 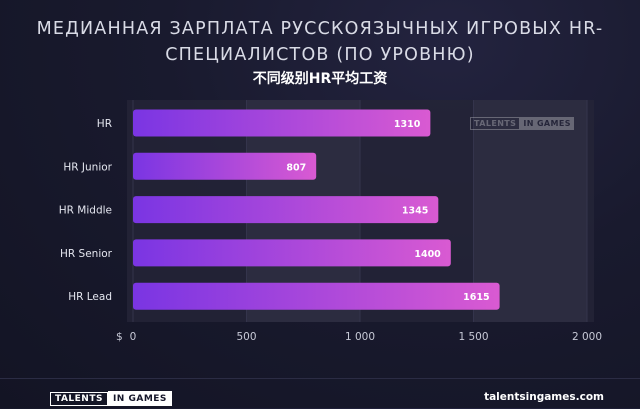 I want to click on logo-part-a: TALENTS, so click(x=79, y=398).